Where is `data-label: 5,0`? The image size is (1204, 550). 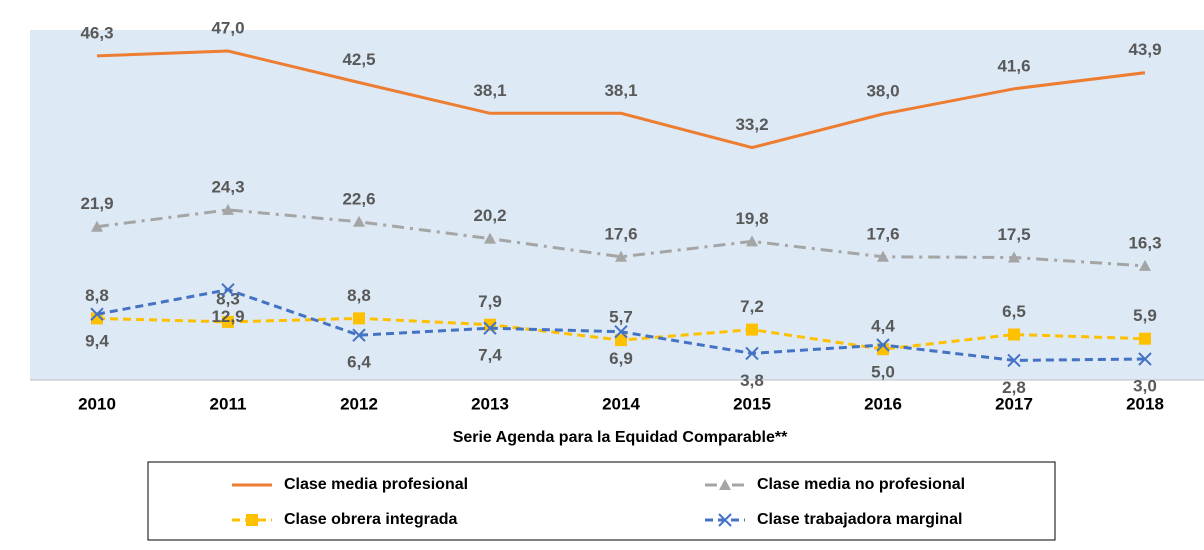
data-label: 5,0 is located at coordinates (883, 371).